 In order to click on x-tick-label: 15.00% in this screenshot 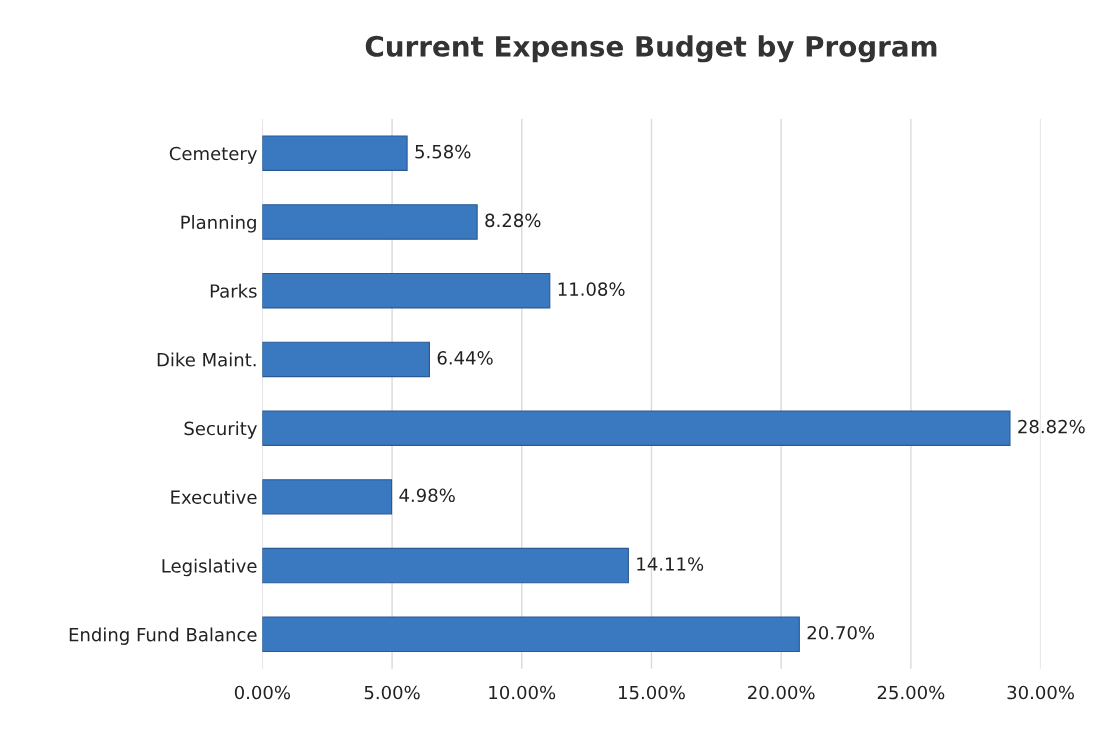, I will do `click(652, 692)`.